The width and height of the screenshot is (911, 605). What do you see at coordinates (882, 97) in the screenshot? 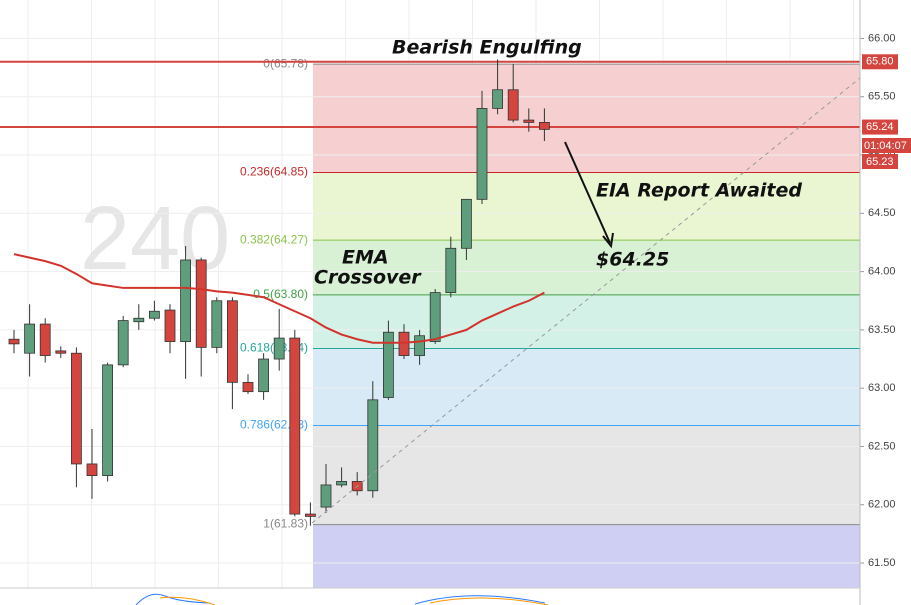
I see `y-tick-label: 65.50` at bounding box center [882, 97].